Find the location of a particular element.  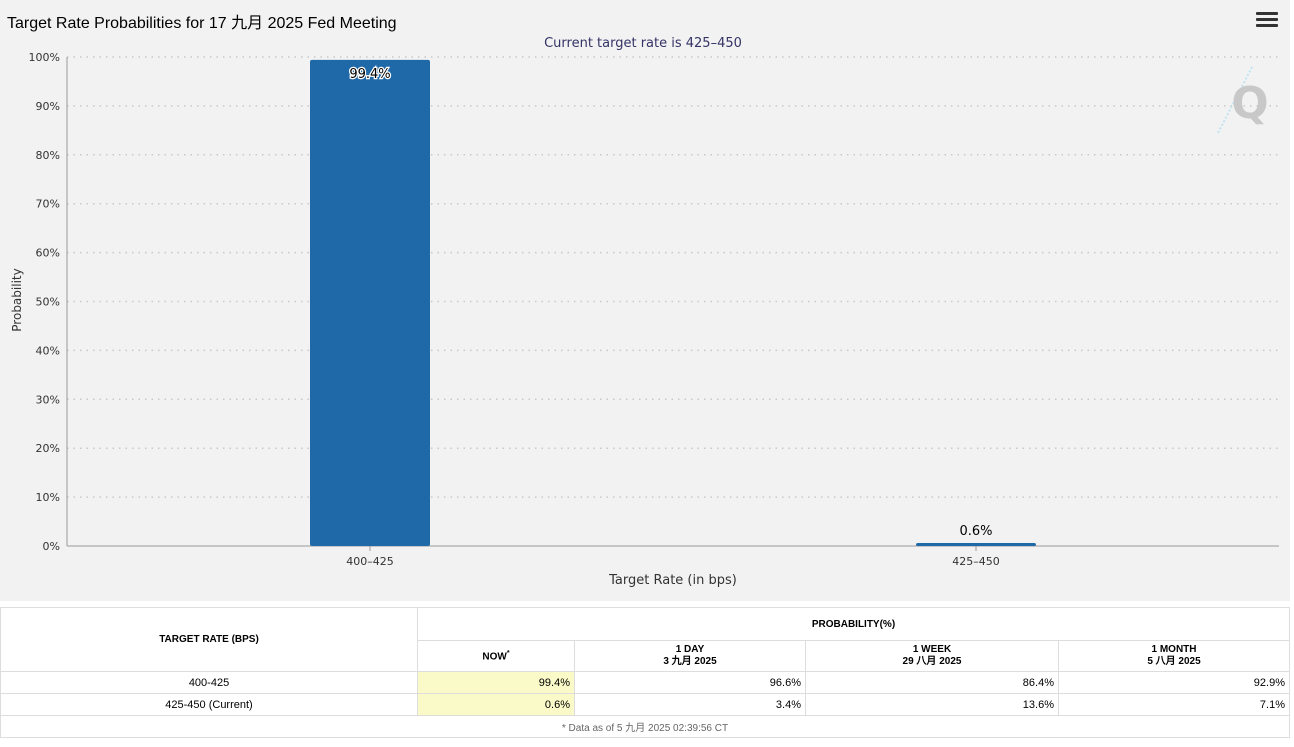

table-row: 425-450 (Current) 0.6% 3.4% 13.6% 7.1% is located at coordinates (645, 704).